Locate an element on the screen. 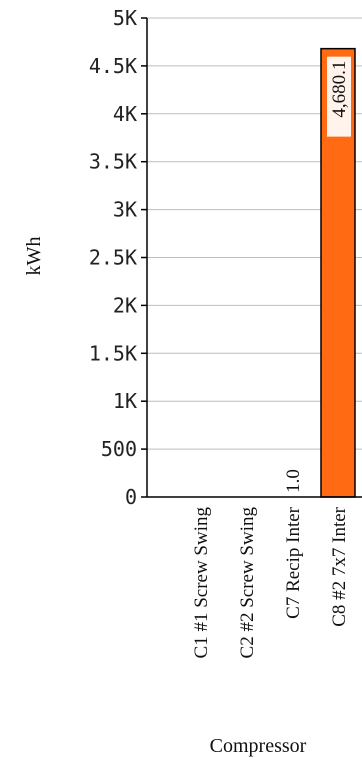 The image size is (362, 764). y-tick-label: 4.5K is located at coordinates (113, 66).